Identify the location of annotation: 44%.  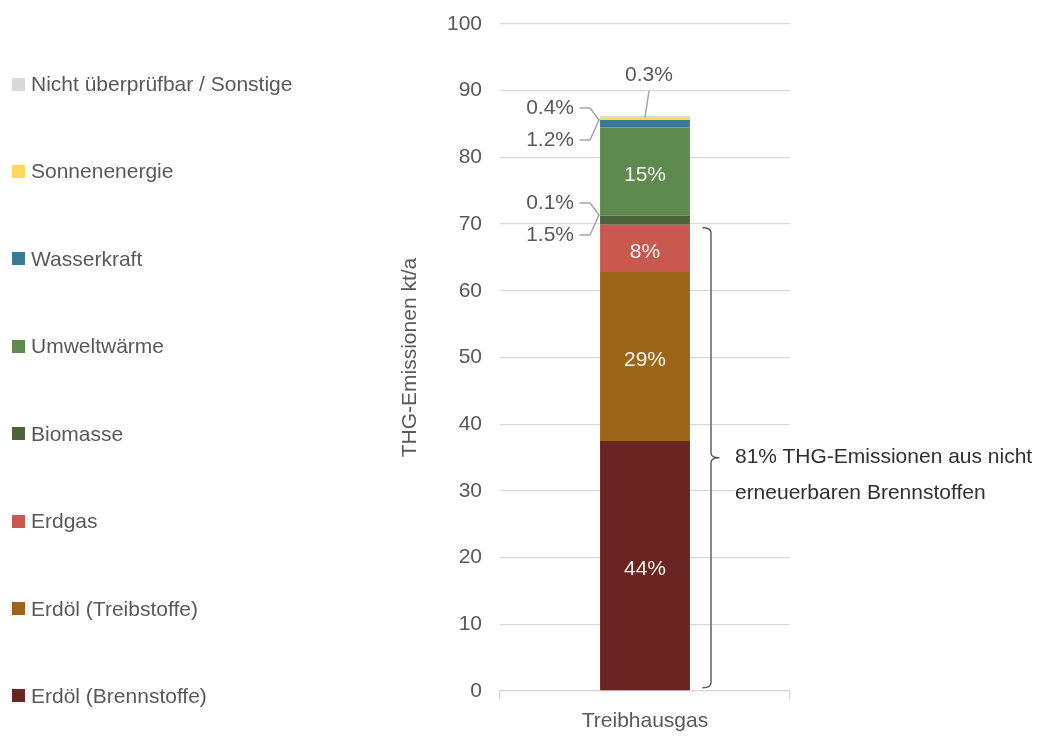
(645, 568).